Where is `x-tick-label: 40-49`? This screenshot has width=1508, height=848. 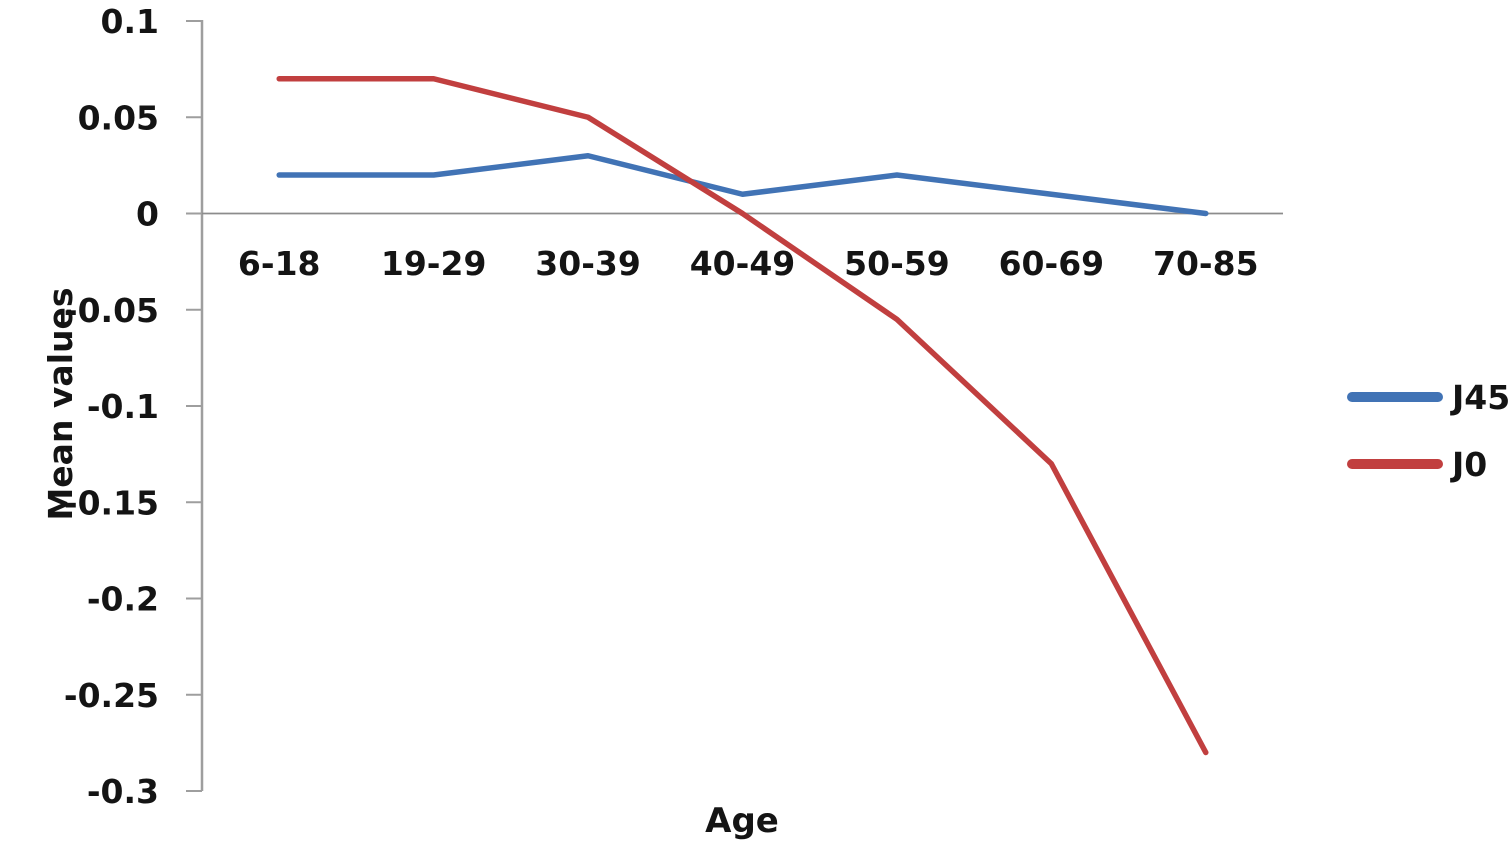 x-tick-label: 40-49 is located at coordinates (743, 263).